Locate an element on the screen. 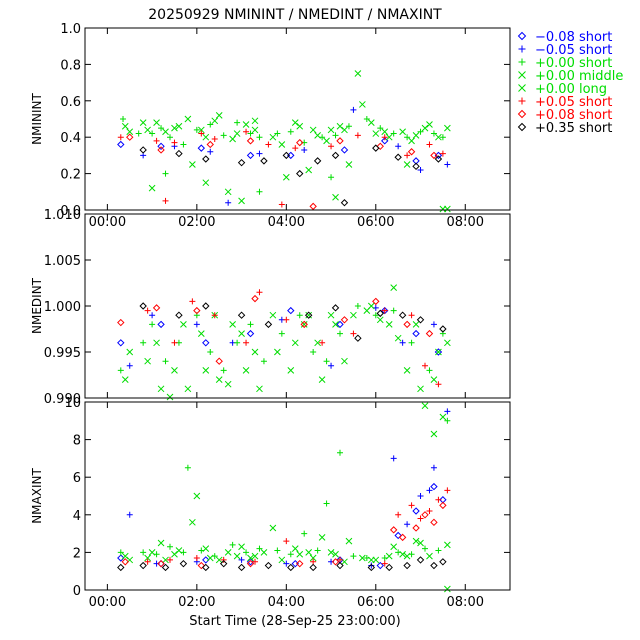  x-tick-label: 06:00 is located at coordinates (375, 602).